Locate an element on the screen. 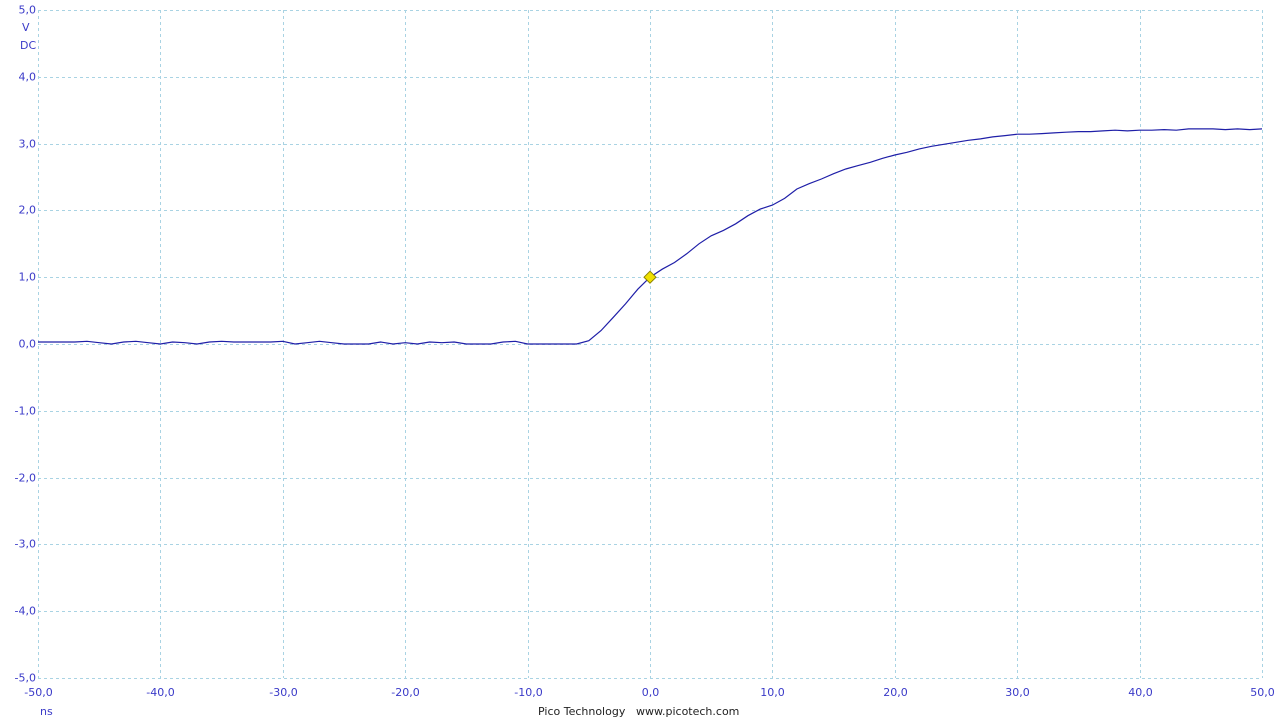  x-tick-label: 0,0 is located at coordinates (651, 692).